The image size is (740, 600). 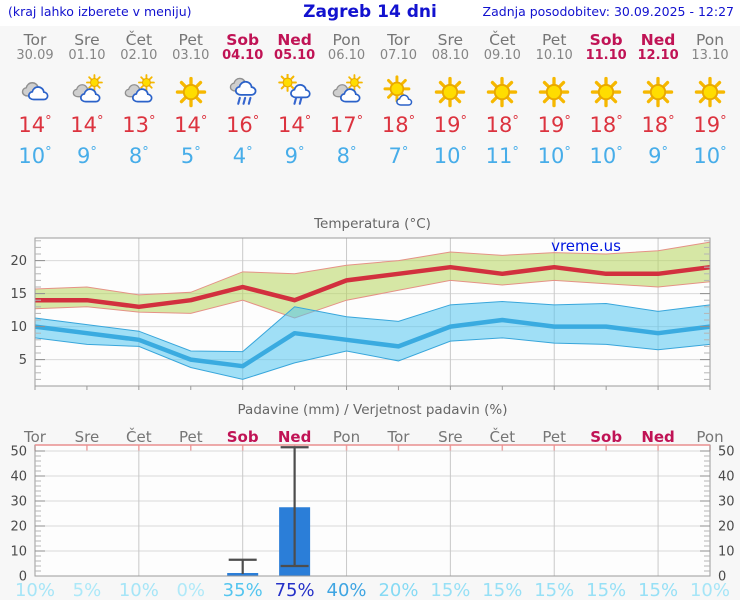 What do you see at coordinates (658, 40) in the screenshot?
I see `day-name: Ned` at bounding box center [658, 40].